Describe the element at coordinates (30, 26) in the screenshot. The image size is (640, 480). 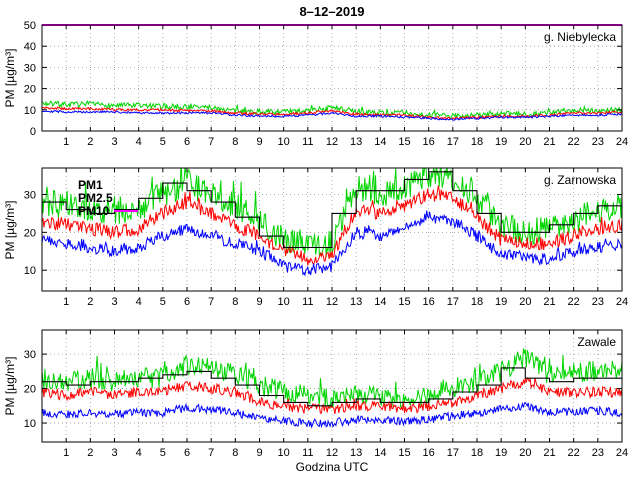
I see `y-tick-label: 50` at that location.